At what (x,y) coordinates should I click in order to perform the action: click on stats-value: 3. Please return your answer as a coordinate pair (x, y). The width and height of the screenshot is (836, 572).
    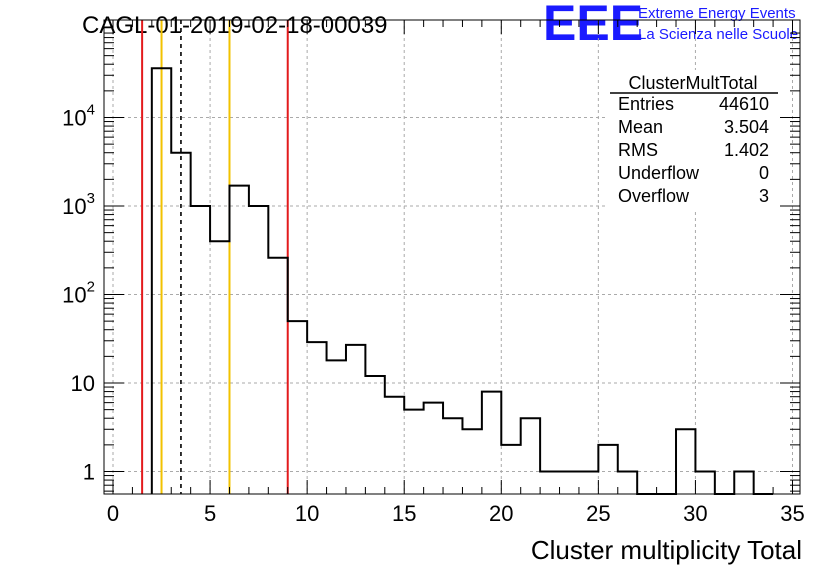
    Looking at the image, I should click on (764, 196).